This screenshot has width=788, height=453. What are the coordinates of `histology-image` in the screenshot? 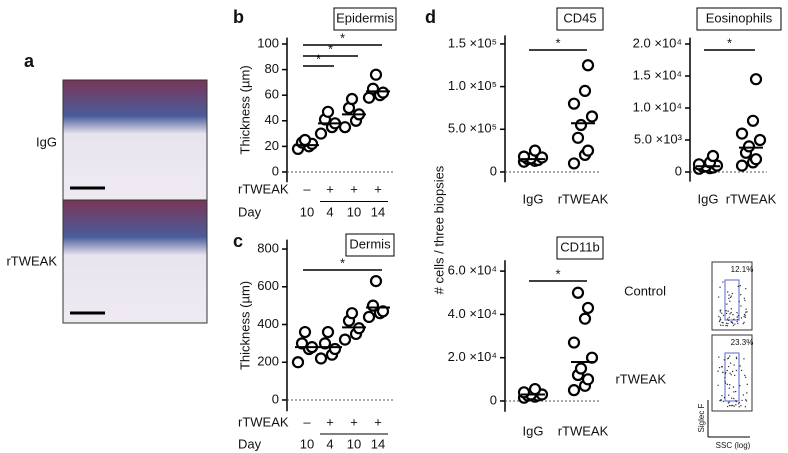 It's located at (135, 261).